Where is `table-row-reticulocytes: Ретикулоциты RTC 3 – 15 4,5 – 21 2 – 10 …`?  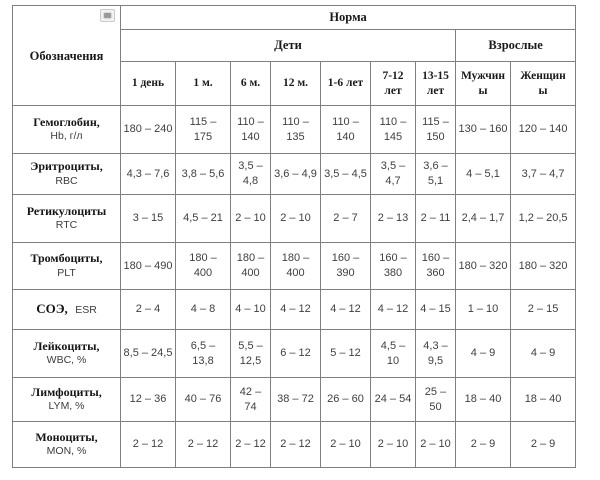 table-row-reticulocytes: Ретикулоциты RTC 3 – 15 4,5 – 21 2 – 10 … is located at coordinates (294, 218).